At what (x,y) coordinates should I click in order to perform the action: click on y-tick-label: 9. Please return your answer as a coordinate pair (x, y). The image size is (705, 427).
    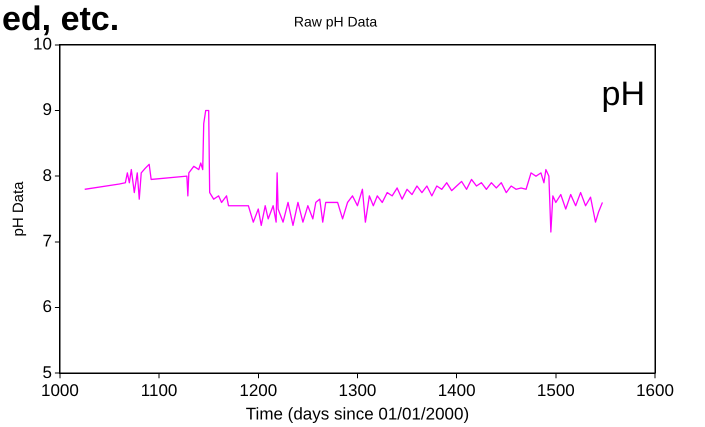
    Looking at the image, I should click on (47, 110).